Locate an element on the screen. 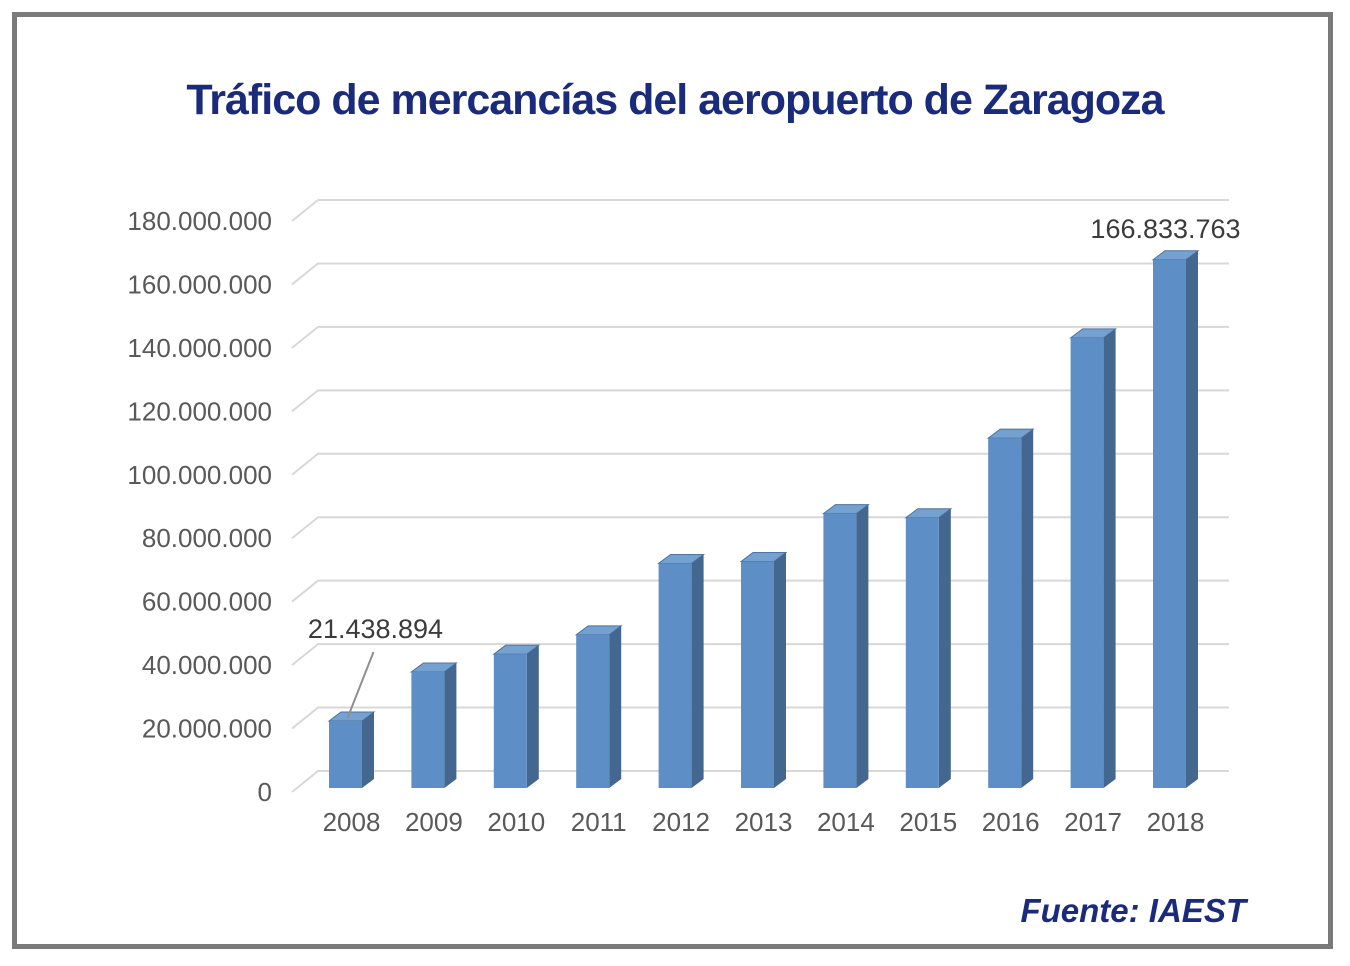 Image resolution: width=1350 pixels, height=966 pixels. y-axis-tick-label: 40.000.000 is located at coordinates (207, 665).